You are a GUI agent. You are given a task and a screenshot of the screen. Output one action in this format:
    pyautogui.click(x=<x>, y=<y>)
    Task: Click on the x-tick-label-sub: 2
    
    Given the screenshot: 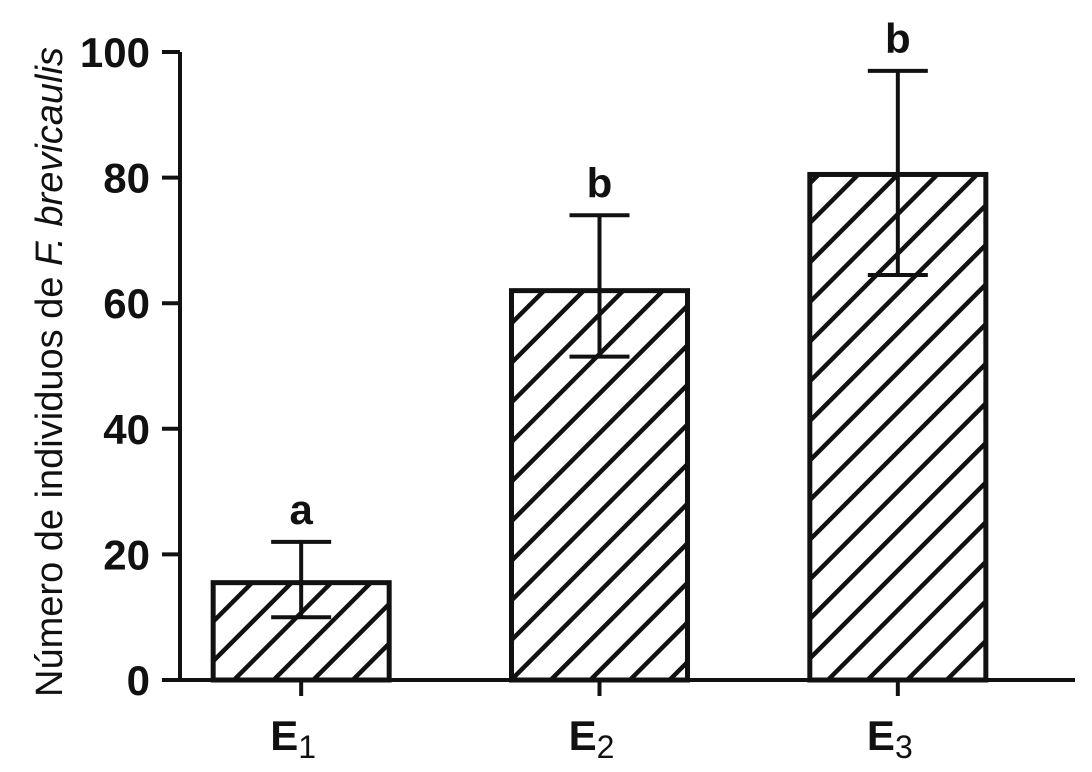 What is the action you would take?
    pyautogui.click(x=606, y=747)
    